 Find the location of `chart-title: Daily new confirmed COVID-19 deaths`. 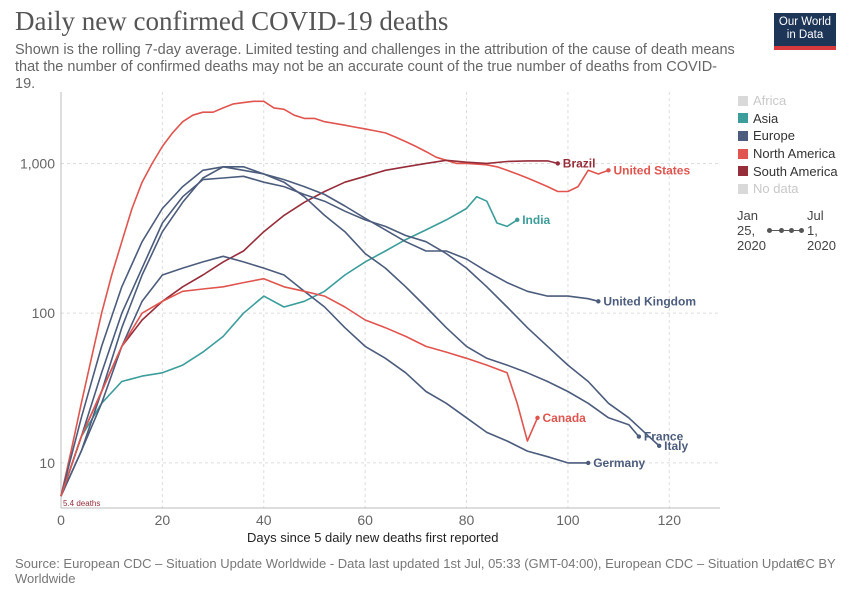

chart-title: Daily new confirmed COVID-19 deaths is located at coordinates (232, 21).